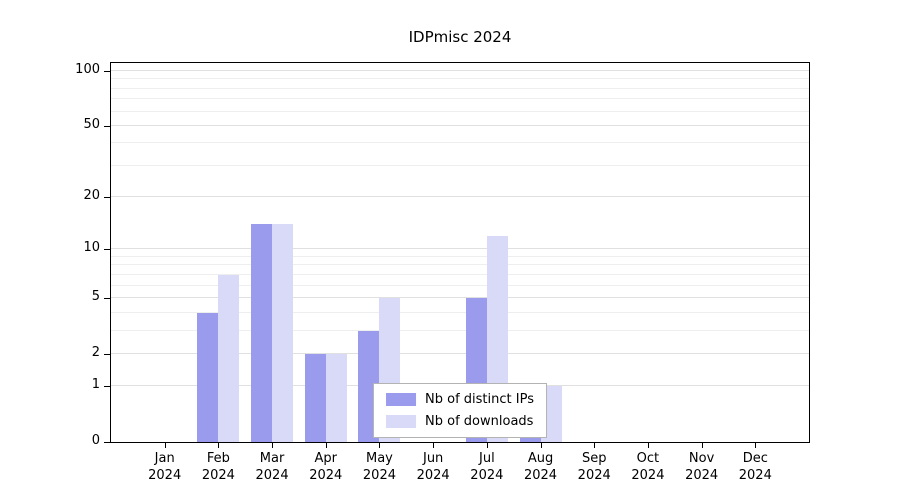 The image size is (900, 500). What do you see at coordinates (401, 421) in the screenshot?
I see `legend-swatch-downloads` at bounding box center [401, 421].